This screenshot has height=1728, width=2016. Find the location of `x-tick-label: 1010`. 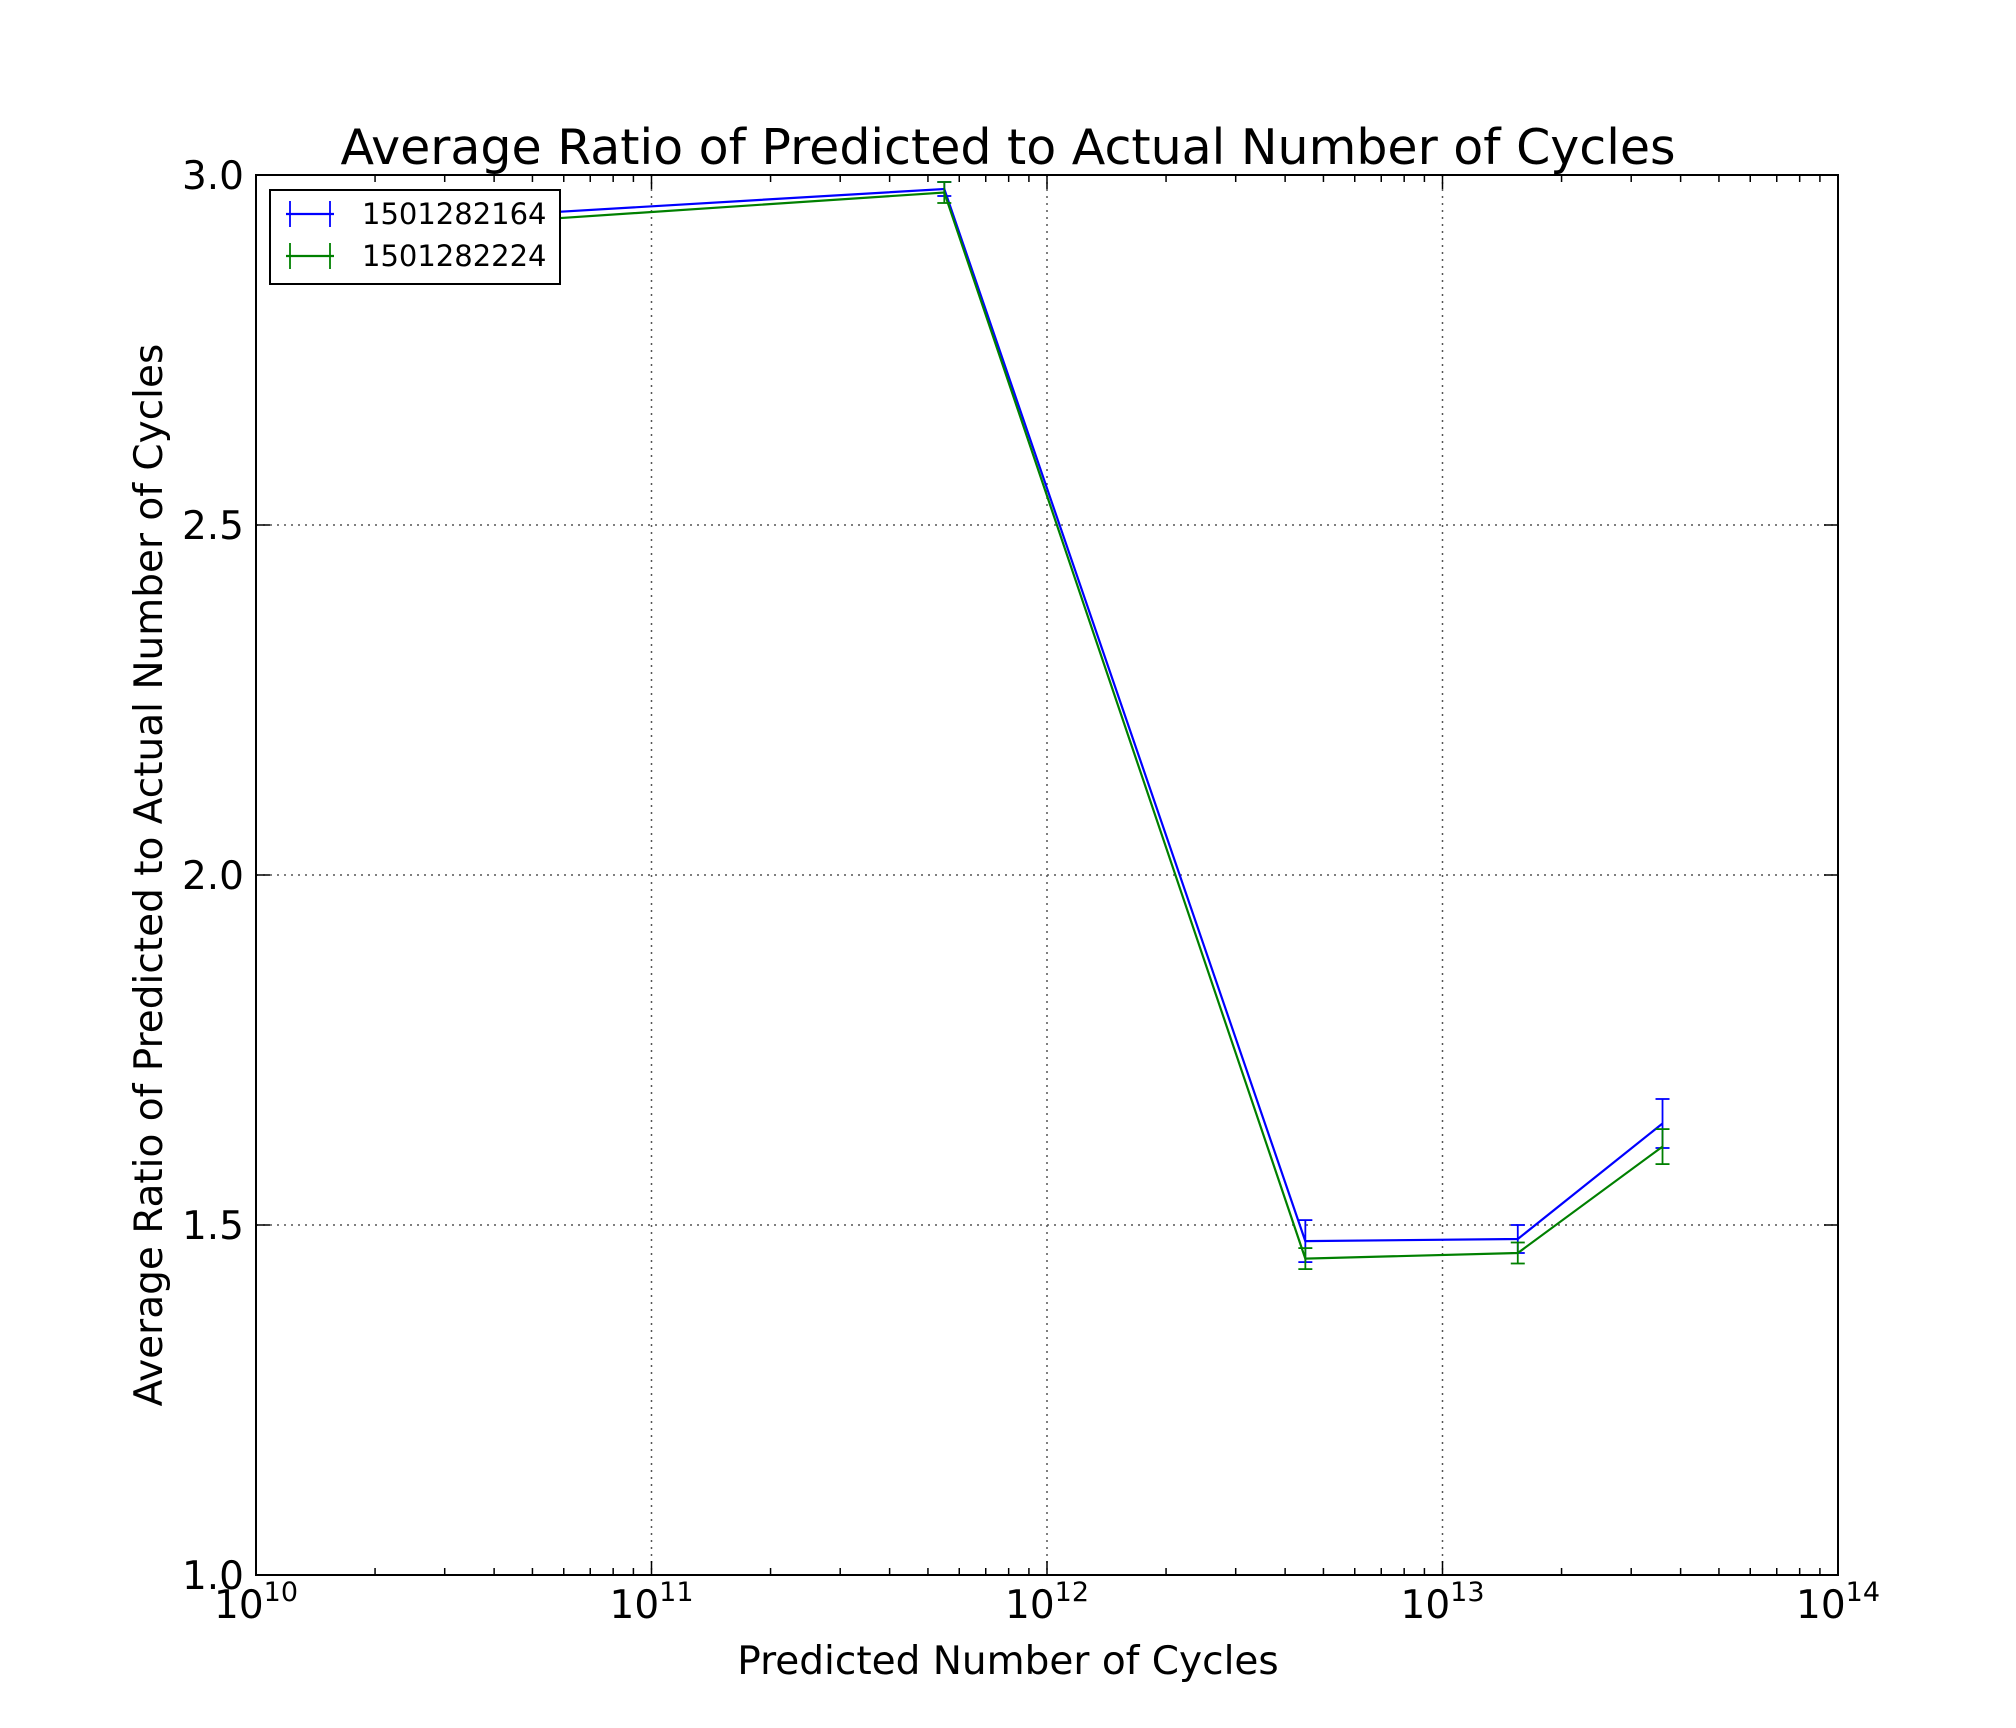

x-tick-label: 1010 is located at coordinates (256, 1602).